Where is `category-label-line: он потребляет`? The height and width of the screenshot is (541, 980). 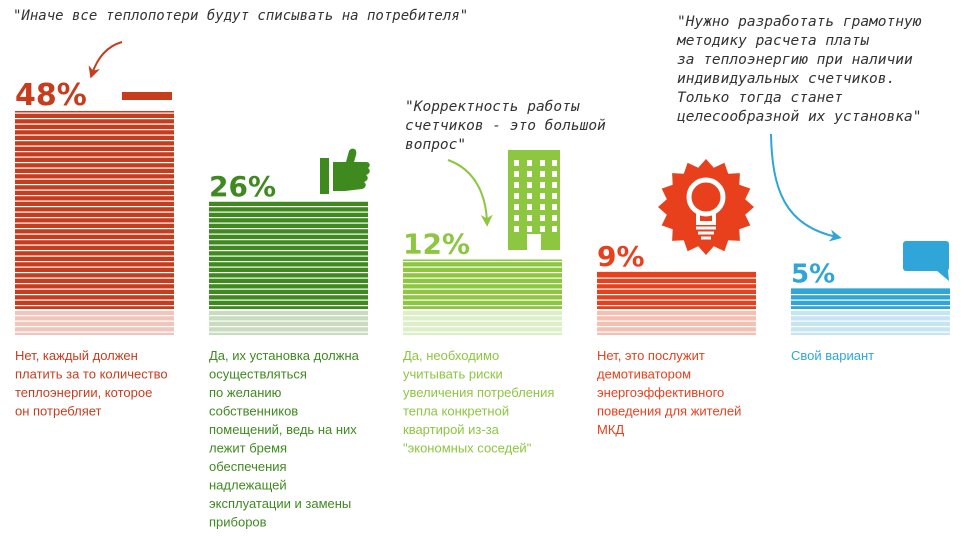
category-label-line: он потребляет is located at coordinates (58, 411).